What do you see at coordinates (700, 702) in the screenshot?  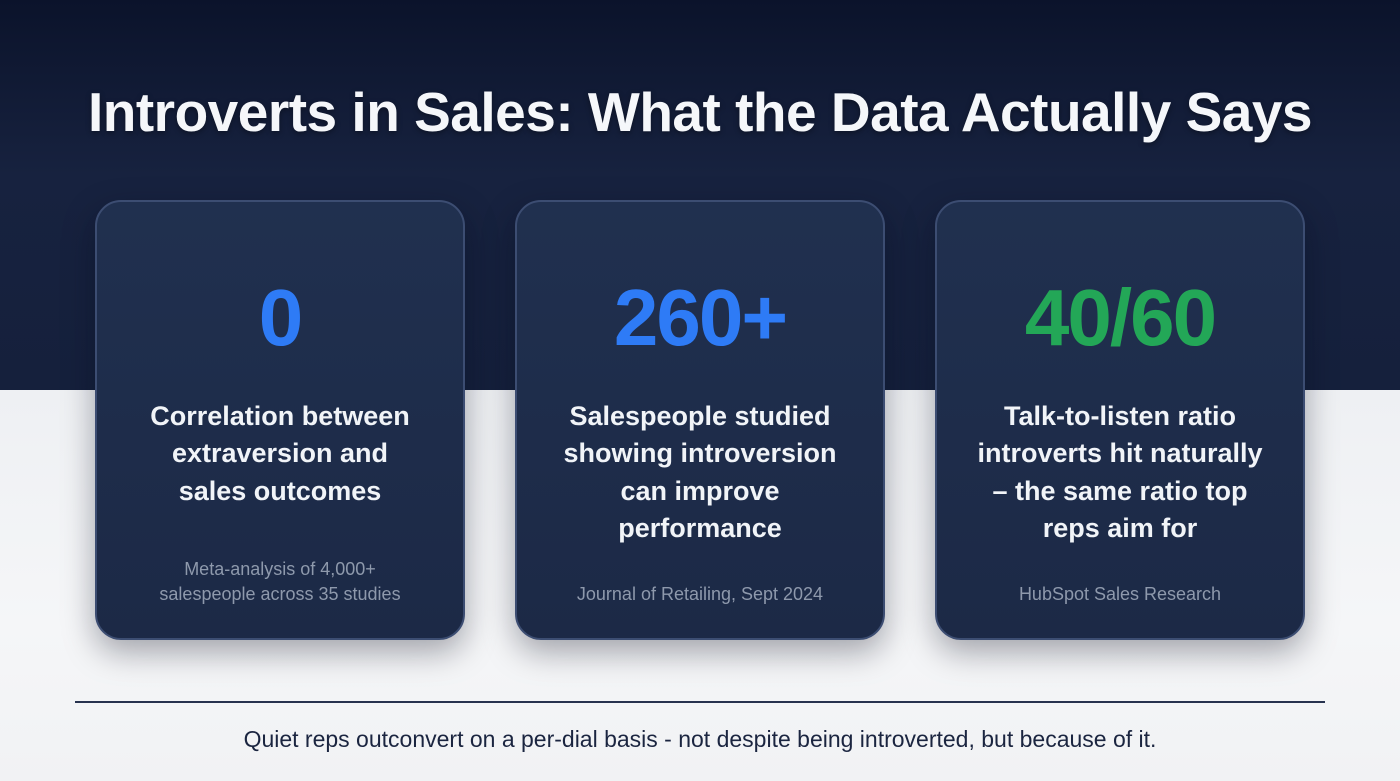 I see `footer-divider` at bounding box center [700, 702].